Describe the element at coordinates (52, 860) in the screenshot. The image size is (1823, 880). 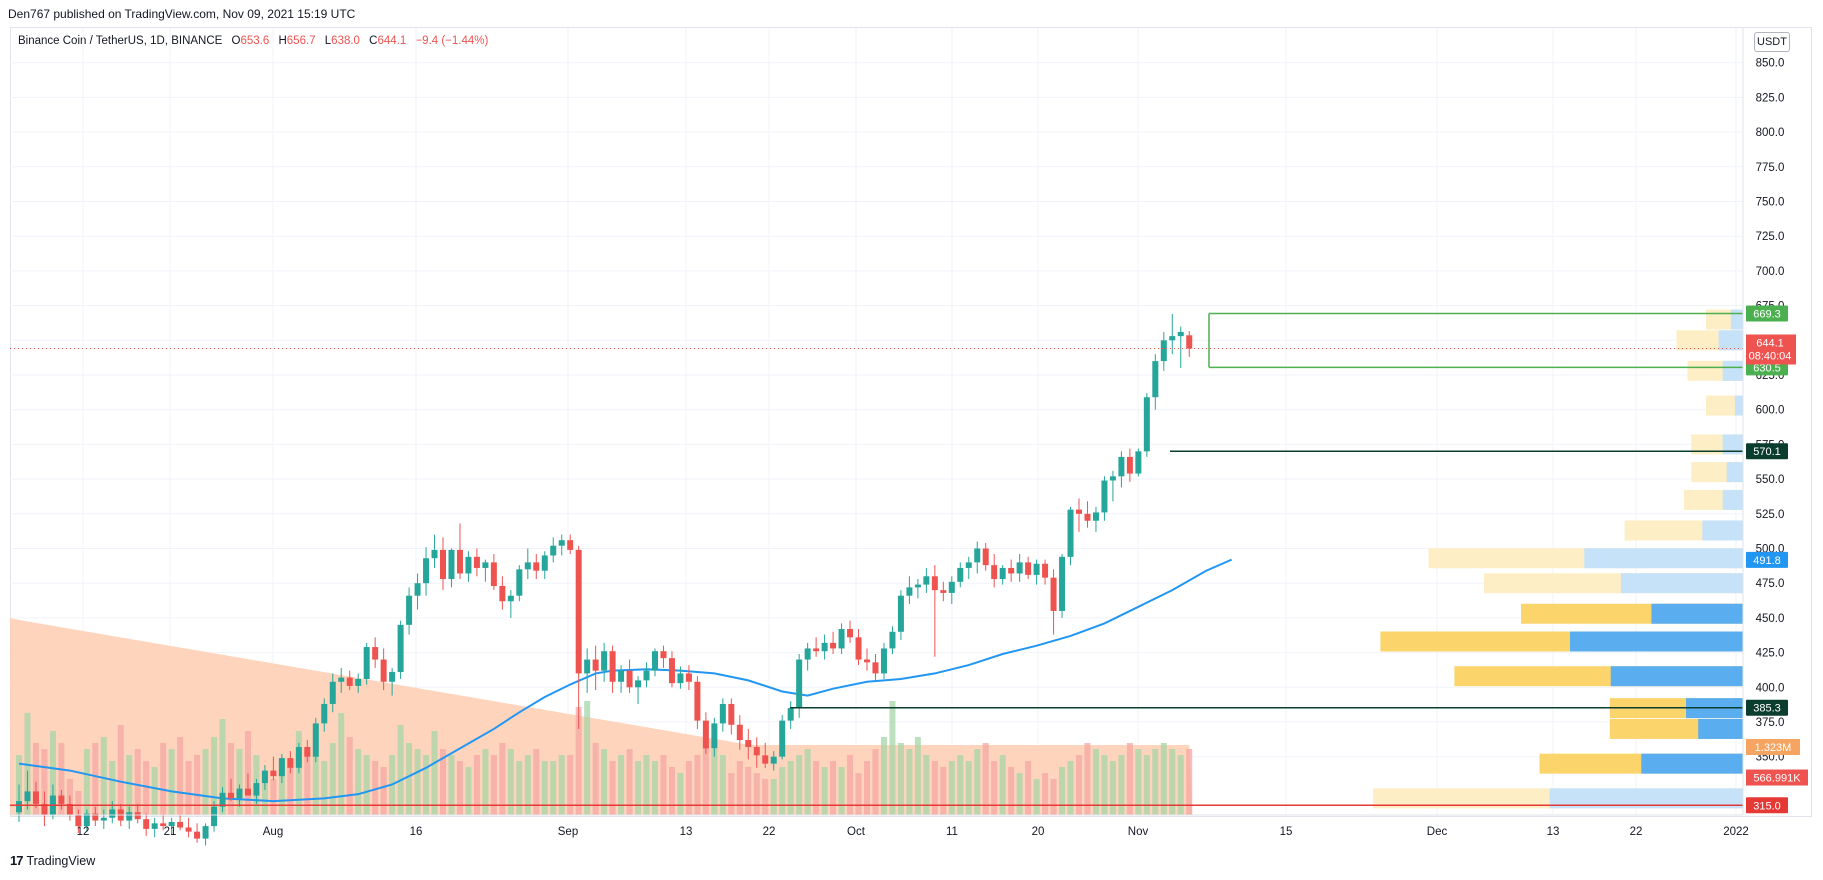
I see `tradingview-footer: 17 TradingView` at that location.